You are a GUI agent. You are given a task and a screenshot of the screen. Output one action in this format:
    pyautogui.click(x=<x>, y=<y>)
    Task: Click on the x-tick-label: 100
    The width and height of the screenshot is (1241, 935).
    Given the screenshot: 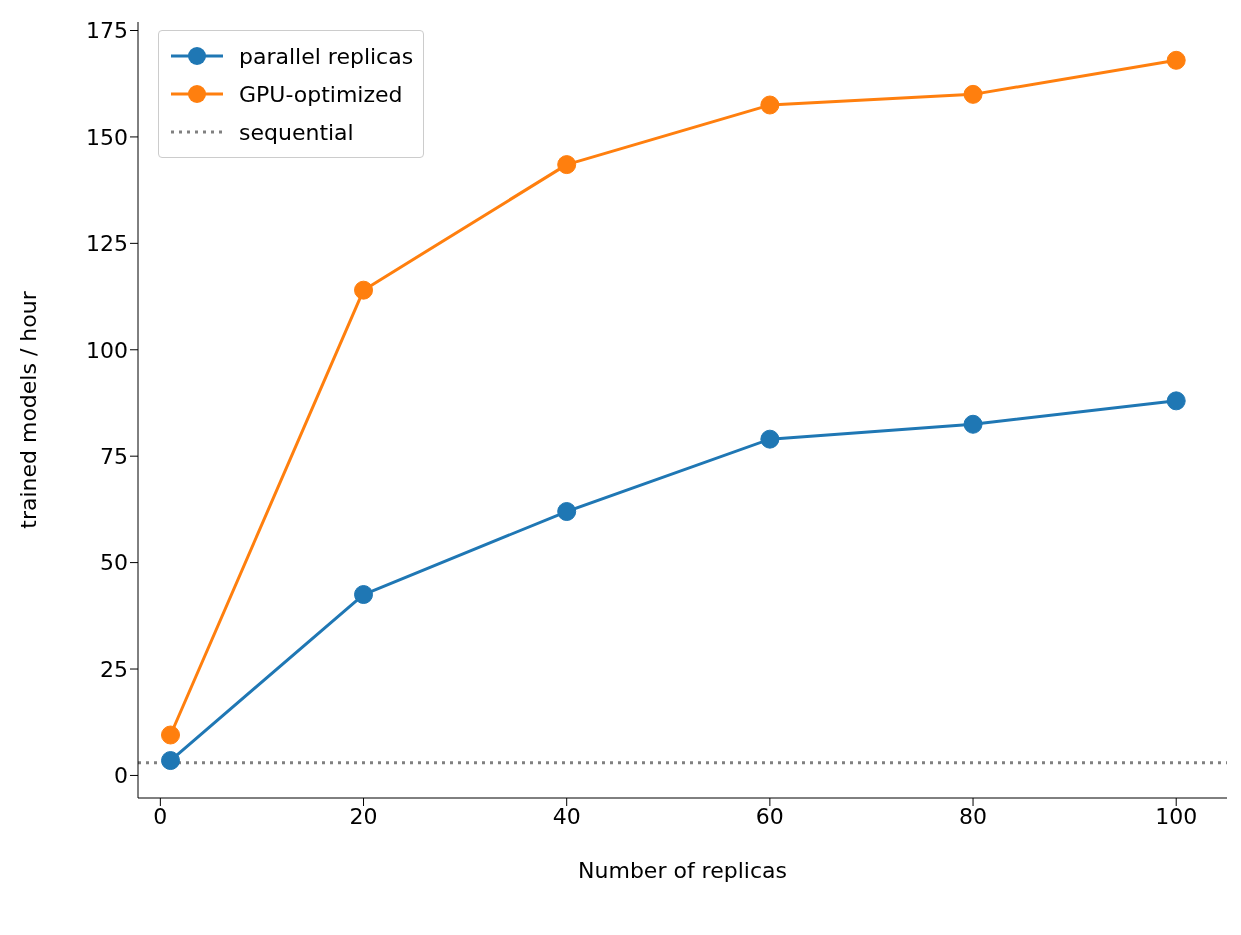 What is the action you would take?
    pyautogui.click(x=1176, y=816)
    